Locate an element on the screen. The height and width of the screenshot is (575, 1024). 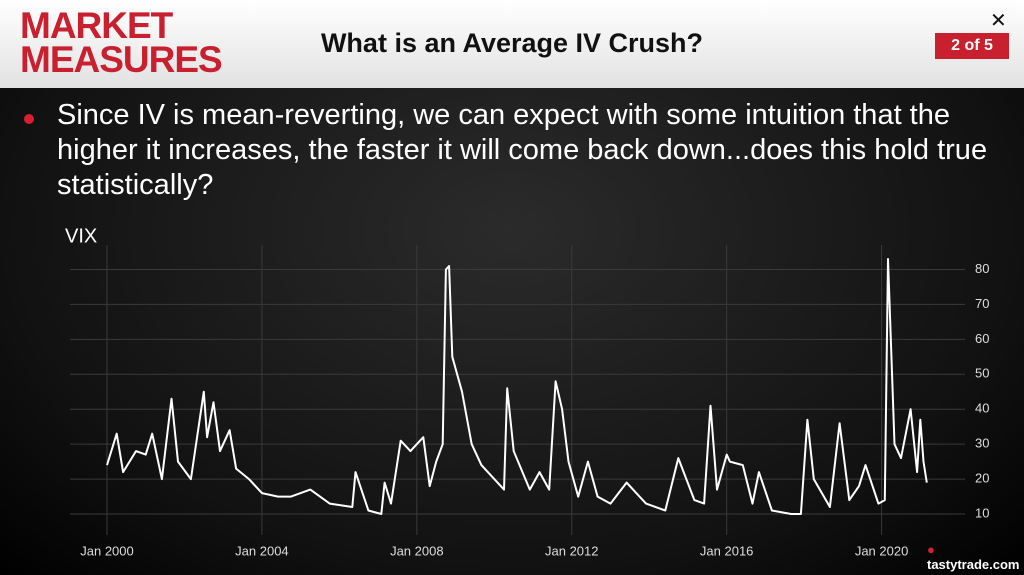
y-tick-label: 60 is located at coordinates (982, 338).